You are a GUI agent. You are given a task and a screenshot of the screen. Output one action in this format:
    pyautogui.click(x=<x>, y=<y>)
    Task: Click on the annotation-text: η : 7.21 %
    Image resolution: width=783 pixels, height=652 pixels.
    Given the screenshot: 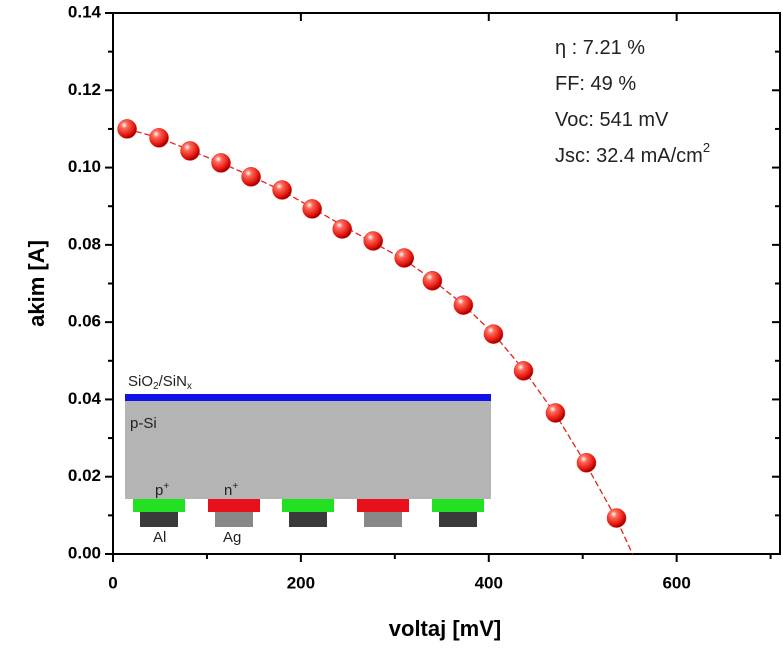 What is the action you would take?
    pyautogui.click(x=600, y=48)
    